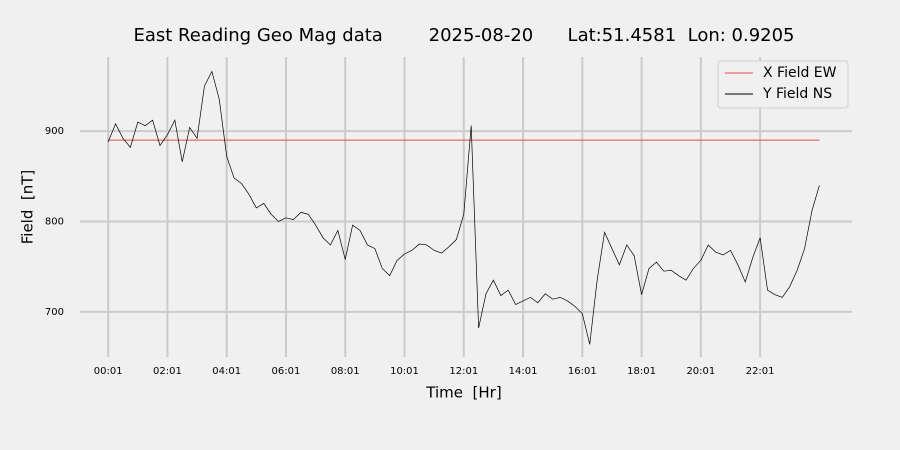 This screenshot has height=450, width=900. What do you see at coordinates (523, 371) in the screenshot?
I see `x-tick-label: 14:01` at bounding box center [523, 371].